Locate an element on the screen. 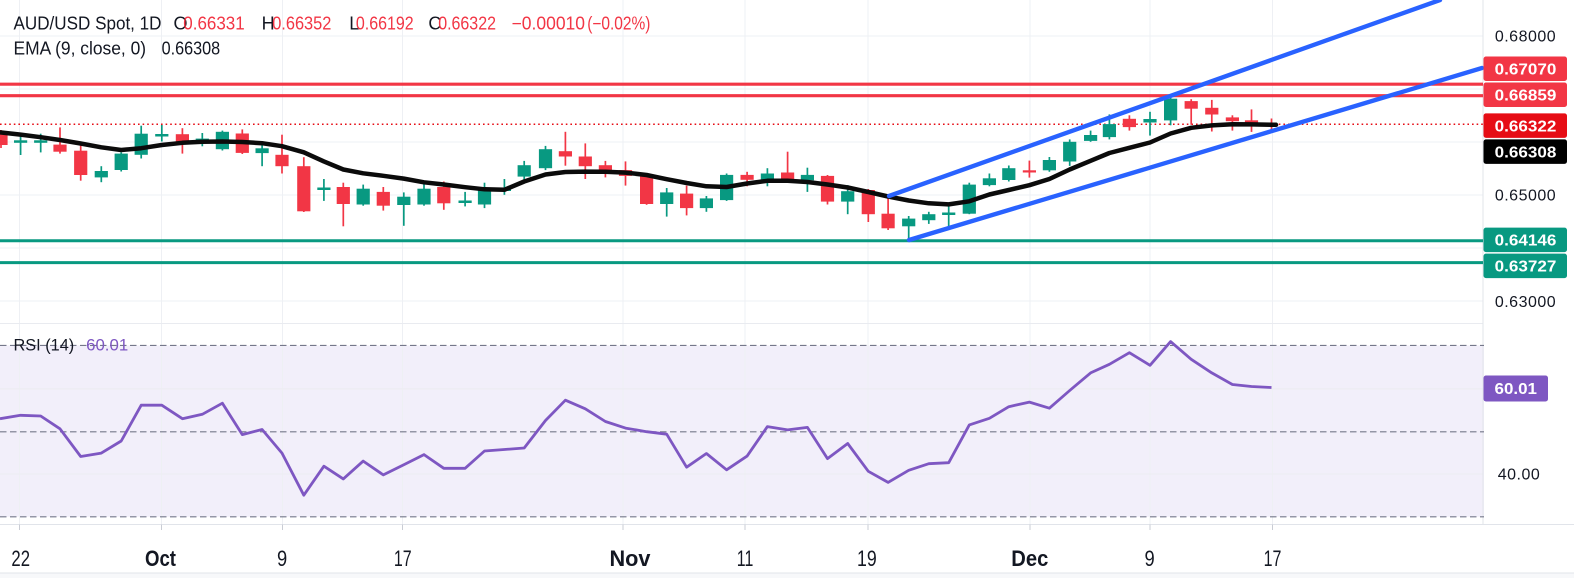  svg-text: (−0.02%) is located at coordinates (618, 24).